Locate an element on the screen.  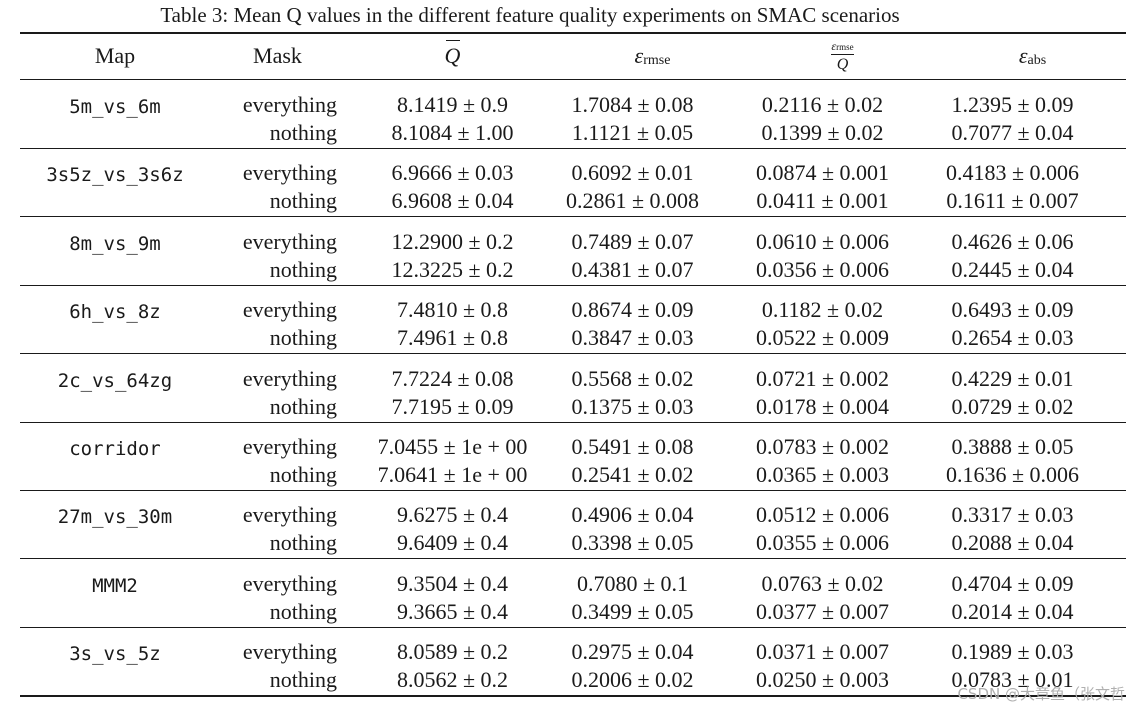
rmse-value-everything: 0.7489 ± 0.07 is located at coordinates (632, 241).